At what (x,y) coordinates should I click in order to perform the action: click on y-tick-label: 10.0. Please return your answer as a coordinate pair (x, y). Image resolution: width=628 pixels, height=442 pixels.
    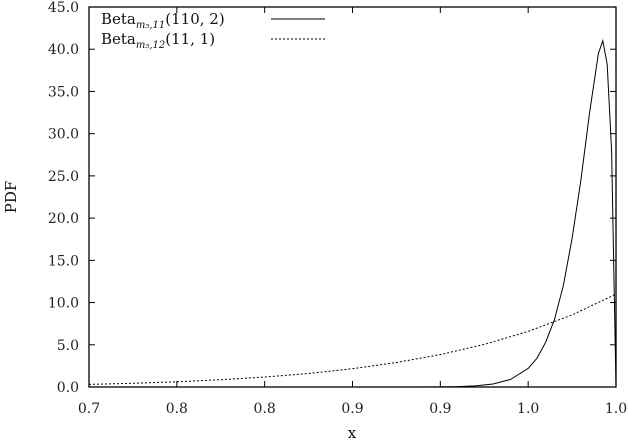
    Looking at the image, I should click on (63, 304).